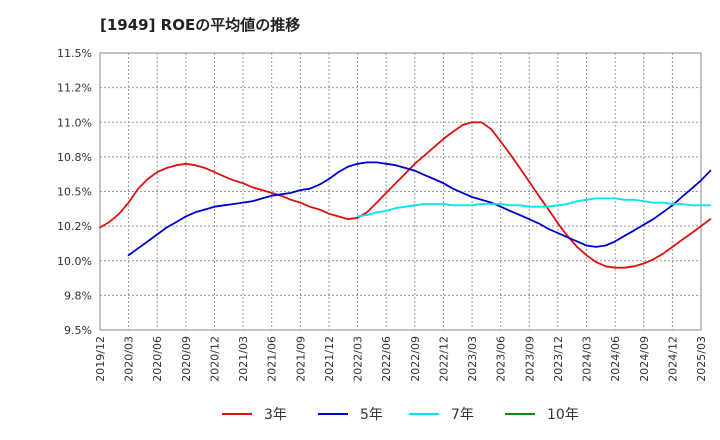 The image size is (720, 440). Describe the element at coordinates (74, 226) in the screenshot. I see `y-tick-label: 10.2%` at that location.